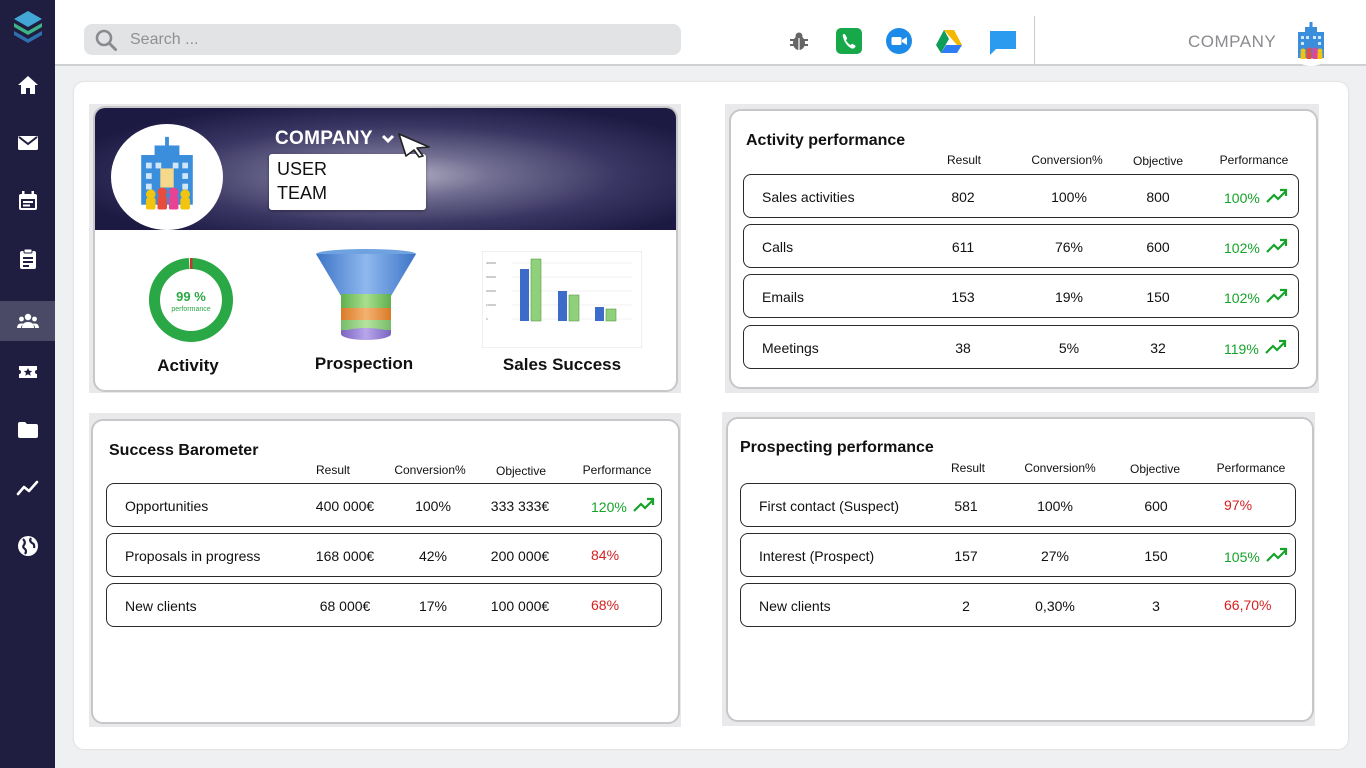 The image size is (1366, 768). Describe the element at coordinates (966, 556) in the screenshot. I see `row-result: 157` at that location.